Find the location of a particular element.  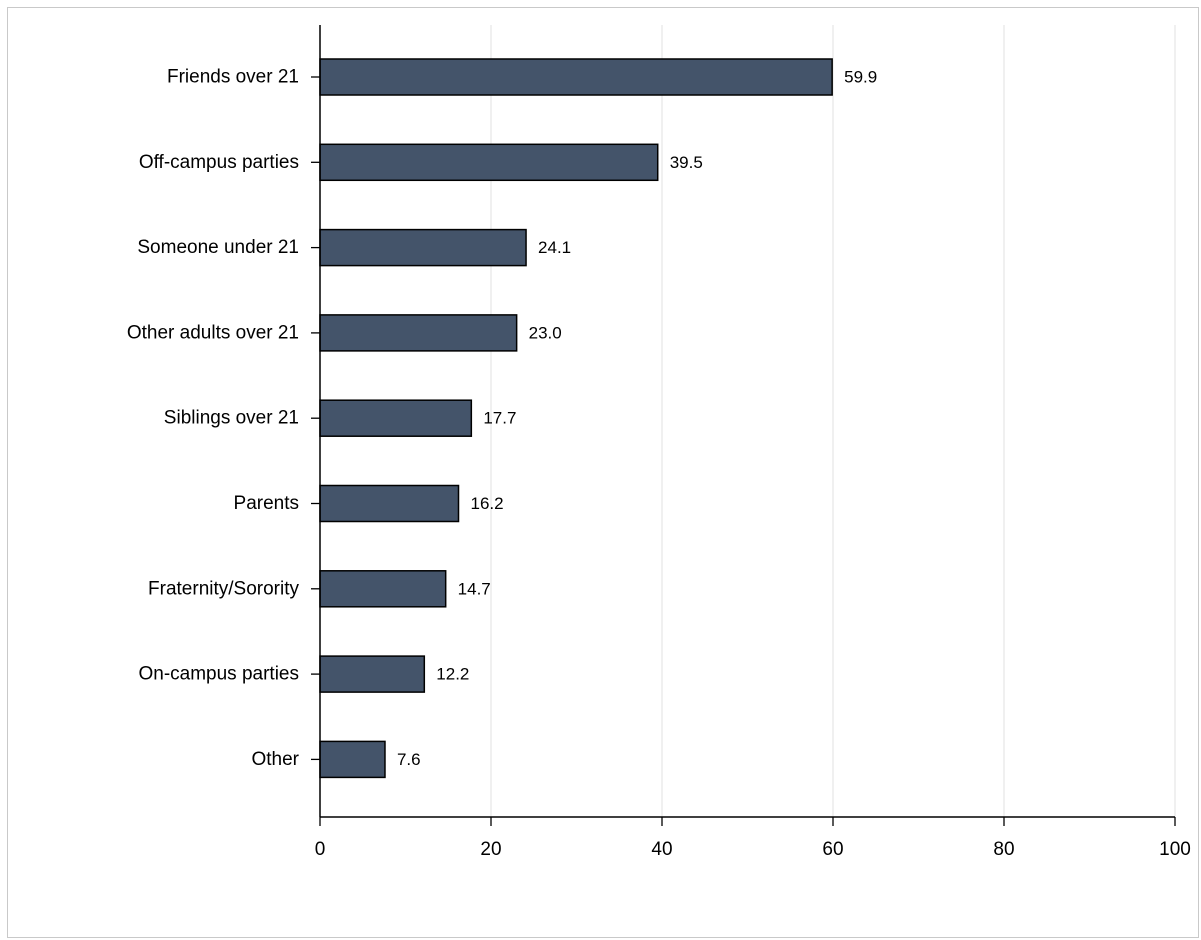

category-label: Friends over 21 is located at coordinates (233, 77).